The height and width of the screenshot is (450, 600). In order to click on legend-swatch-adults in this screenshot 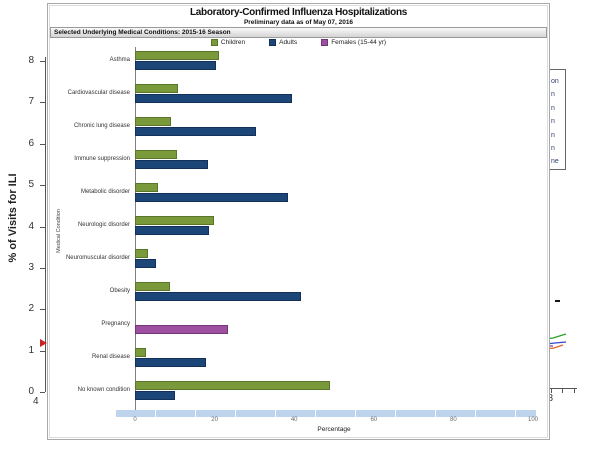, I will do `click(273, 42)`.